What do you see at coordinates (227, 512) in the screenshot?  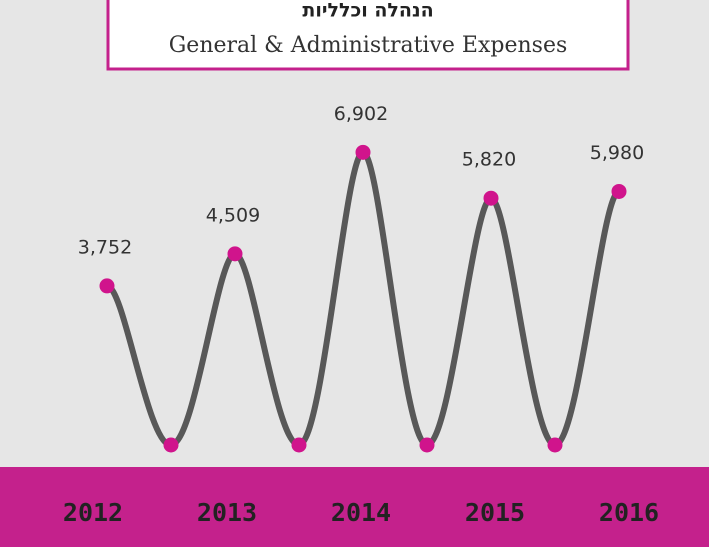 I see `x-tick-label: 2013` at bounding box center [227, 512].